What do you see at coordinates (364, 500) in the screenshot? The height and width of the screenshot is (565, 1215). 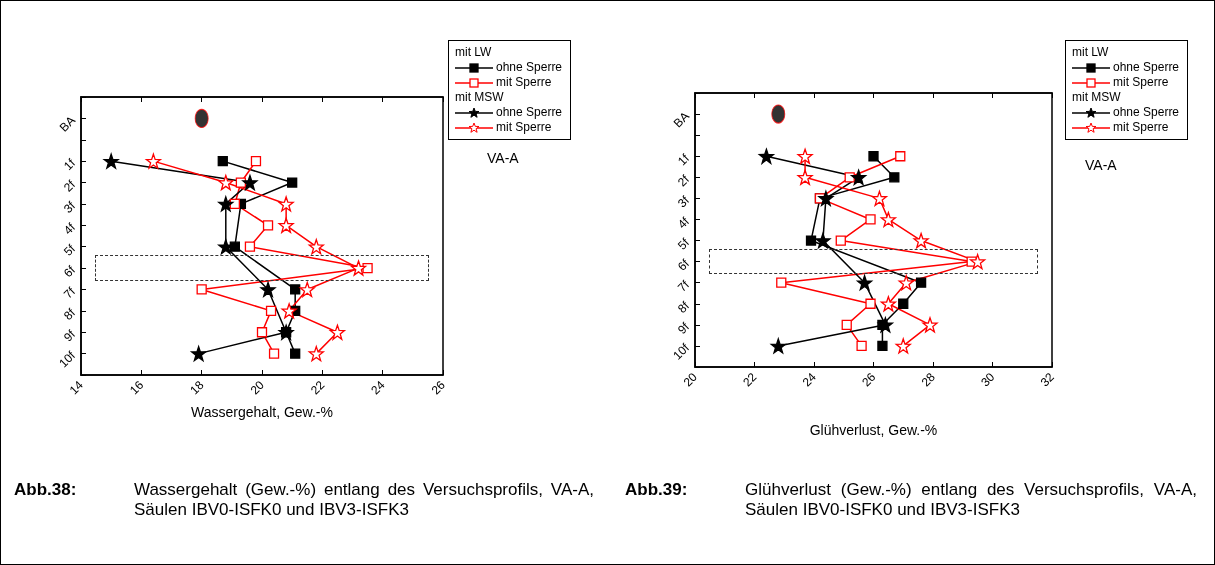 I see `text: Wassergehalt (Gew.-%) entlang des Versuchsprofils, VA-A, Säulen IBV0-ISFK0 und IBV3-ISFK3` at bounding box center [364, 500].